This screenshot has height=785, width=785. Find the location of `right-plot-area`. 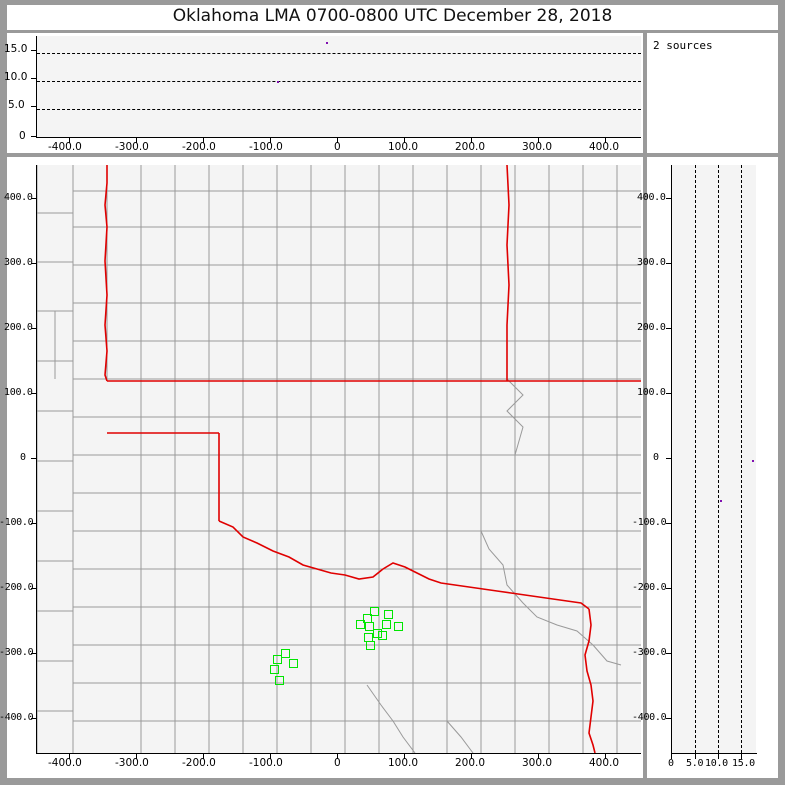

right-plot-area is located at coordinates (714, 459).